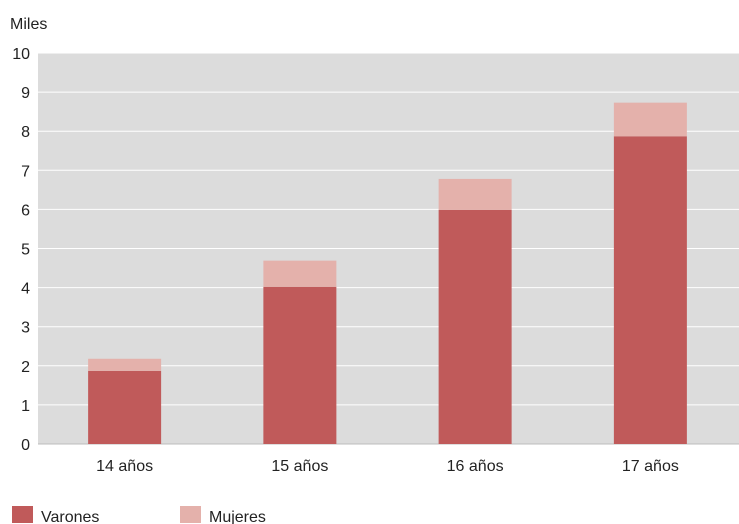 The width and height of the screenshot is (739, 524). Describe the element at coordinates (25, 406) in the screenshot. I see `y-tick-label: 1` at that location.